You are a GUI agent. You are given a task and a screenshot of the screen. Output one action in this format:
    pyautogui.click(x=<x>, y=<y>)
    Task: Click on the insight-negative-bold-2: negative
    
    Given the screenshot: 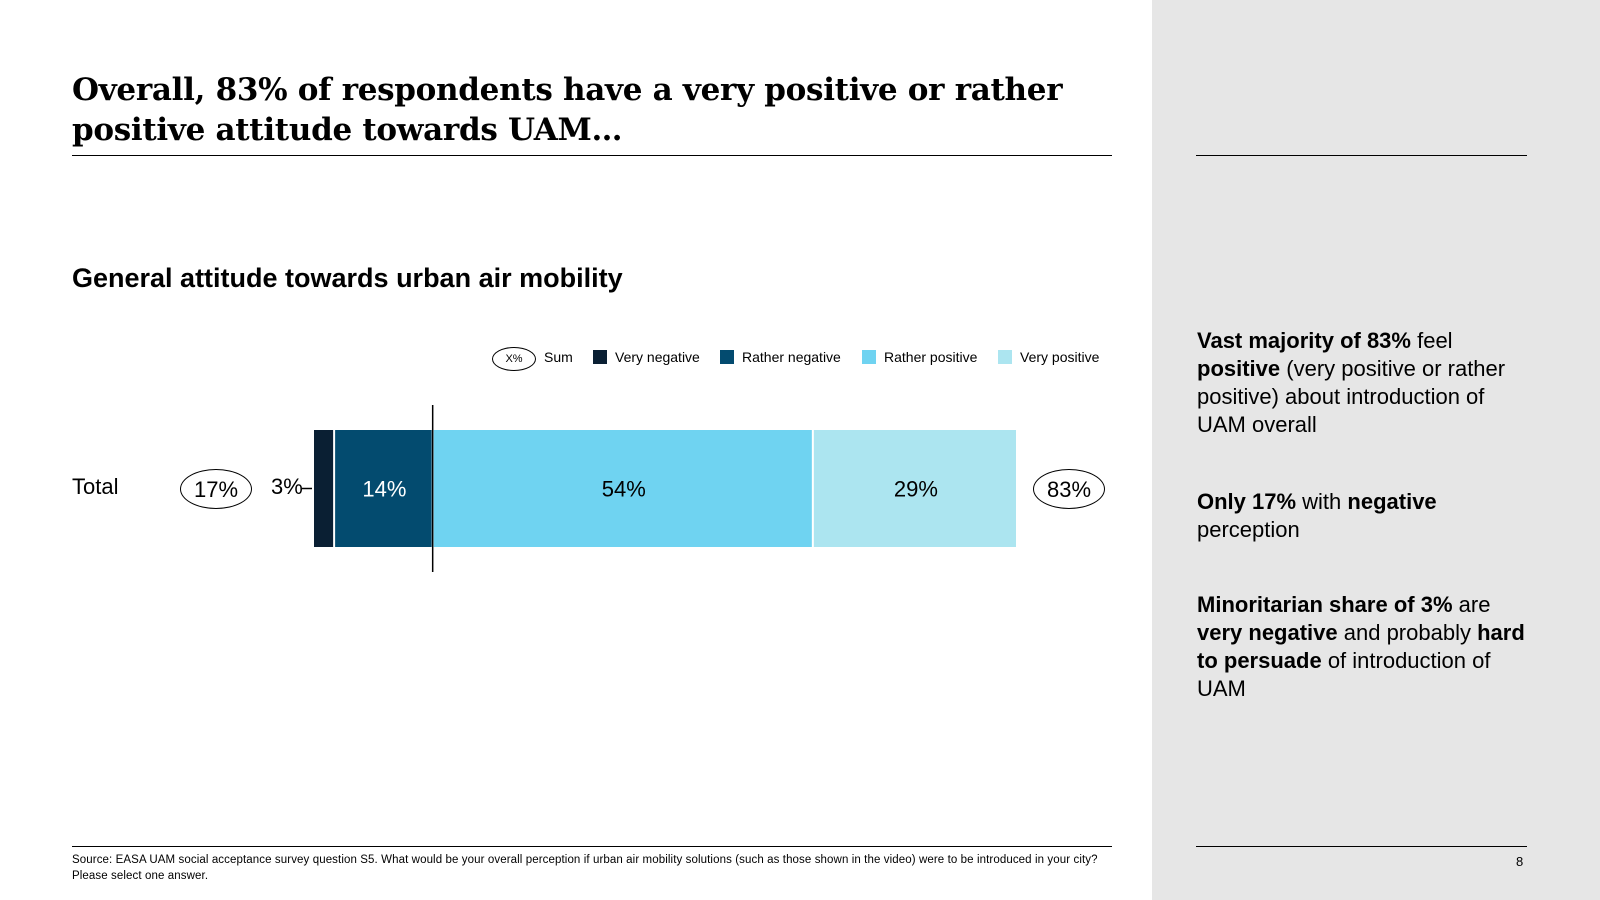 What is the action you would take?
    pyautogui.click(x=1392, y=501)
    